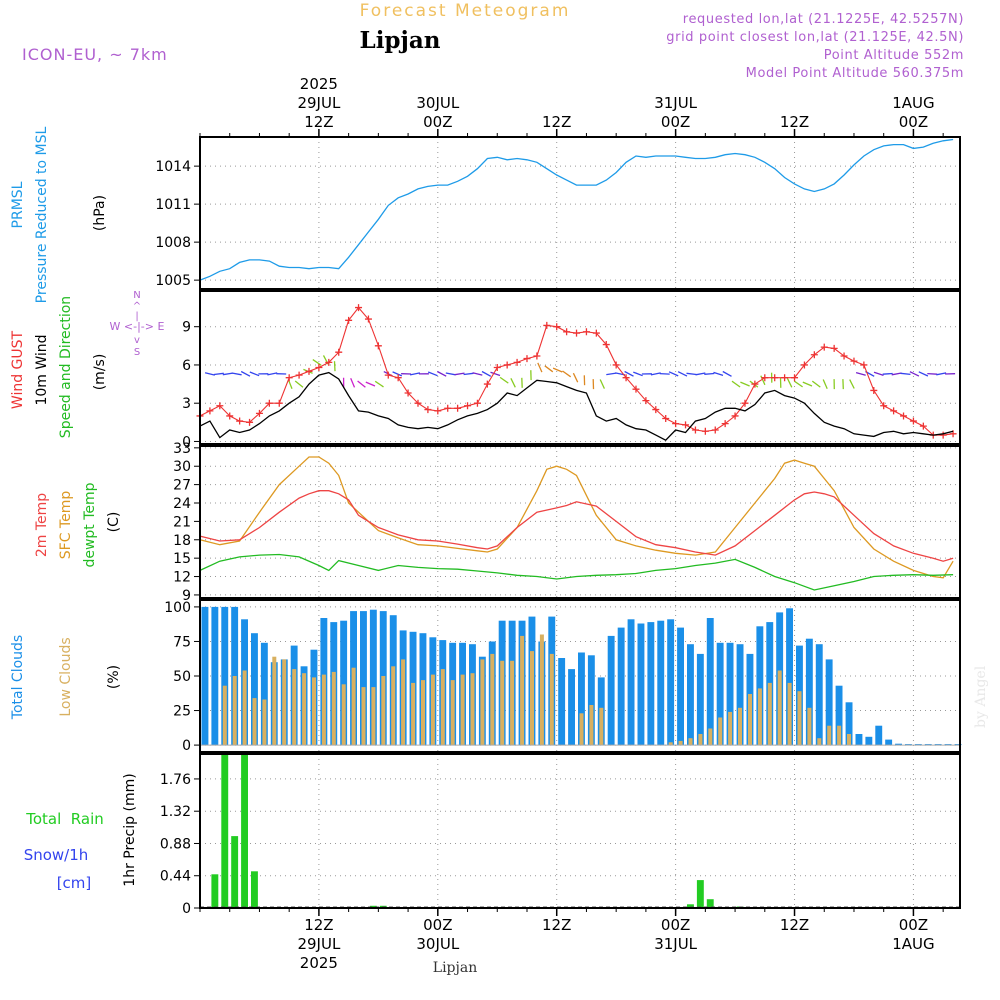  I want to click on y-tick-label: 100, so click(177, 608).